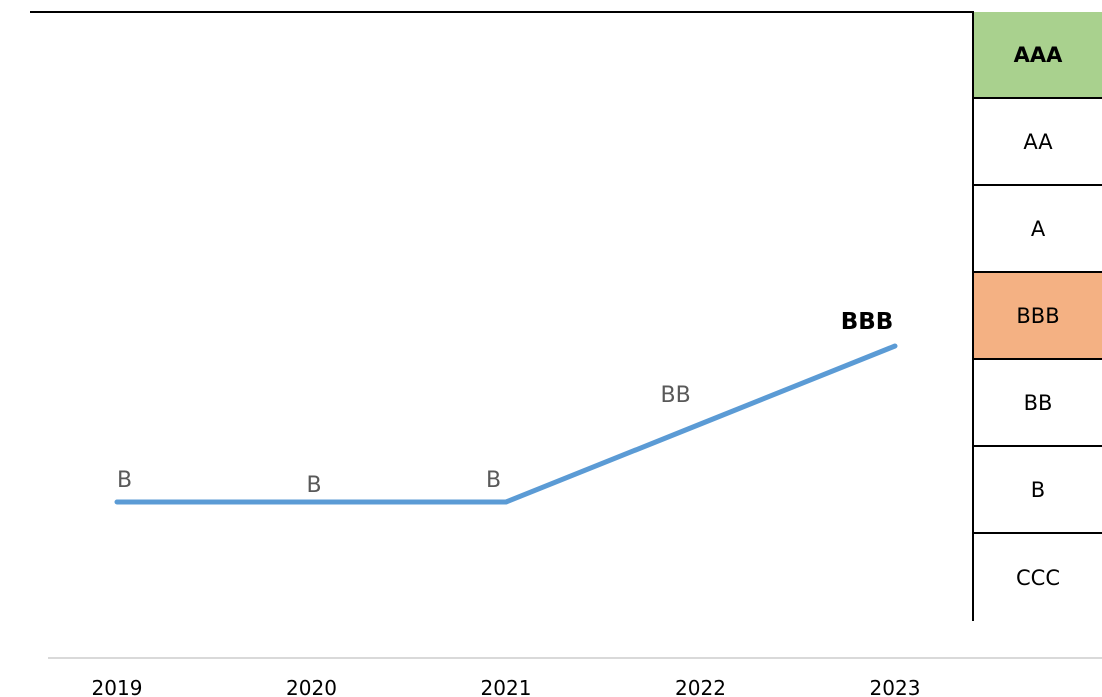  Describe the element at coordinates (493, 480) in the screenshot. I see `data-label-2021: B` at that location.